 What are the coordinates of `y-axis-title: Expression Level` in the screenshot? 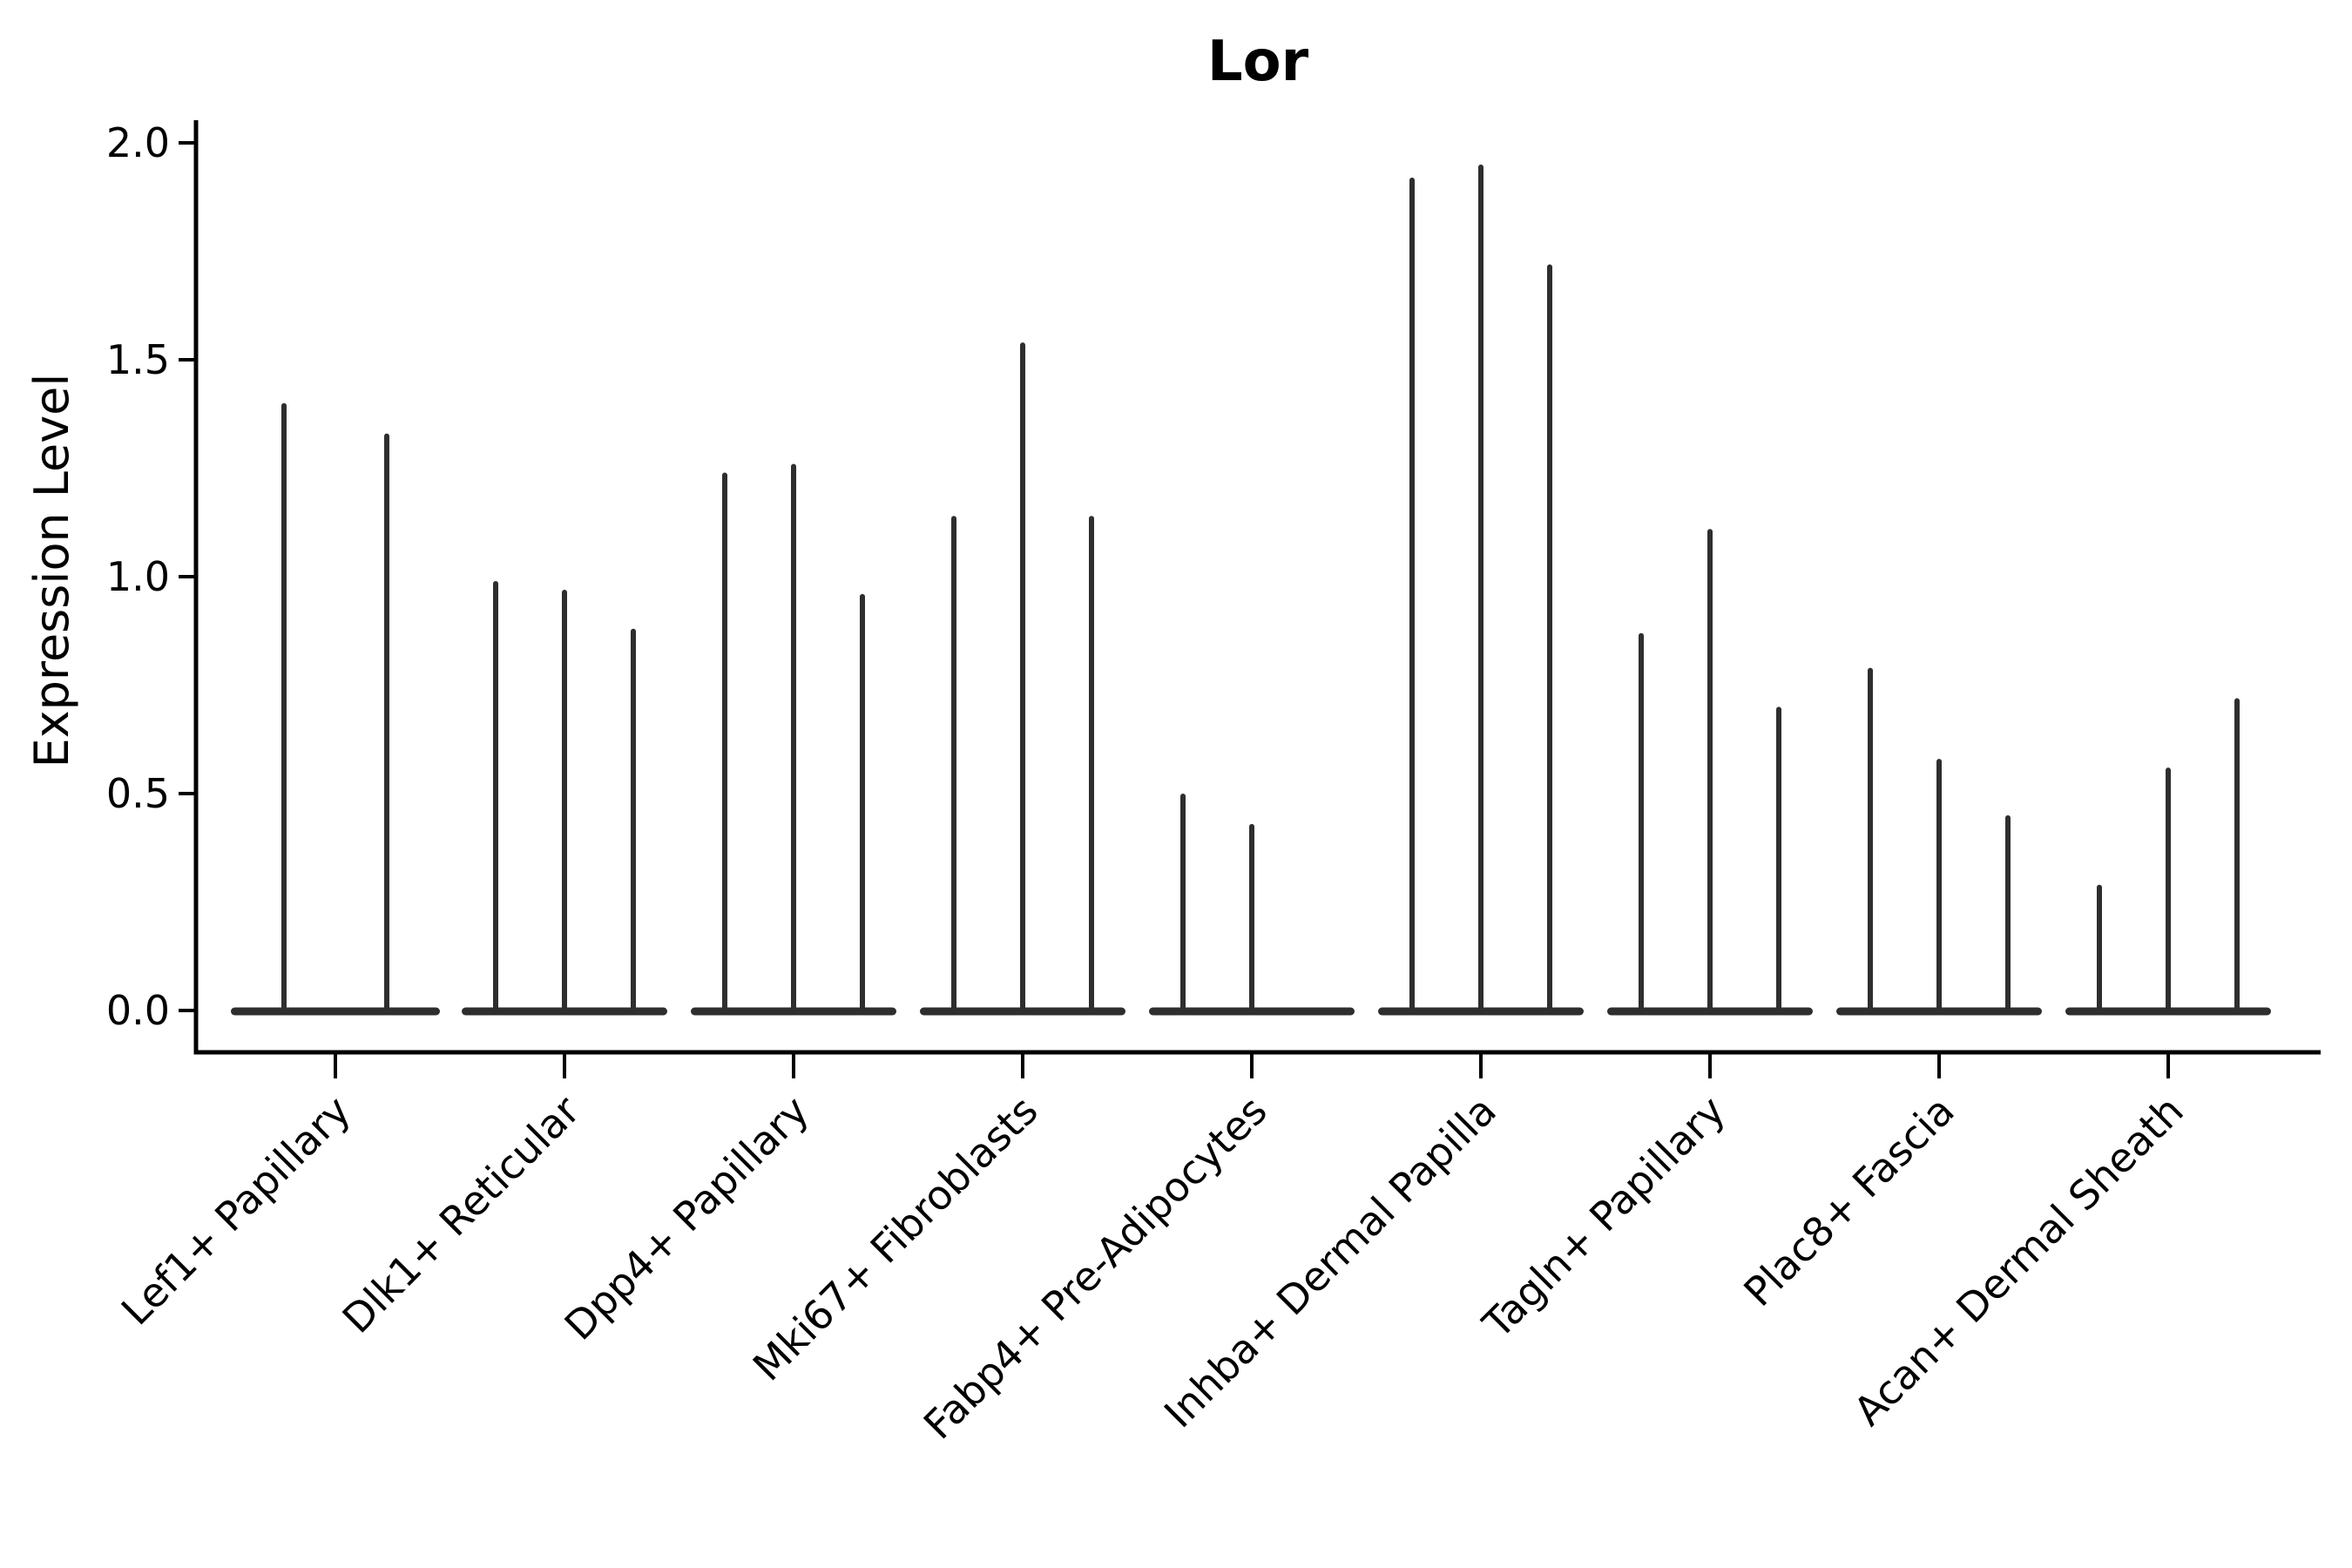 It's located at (52, 571).